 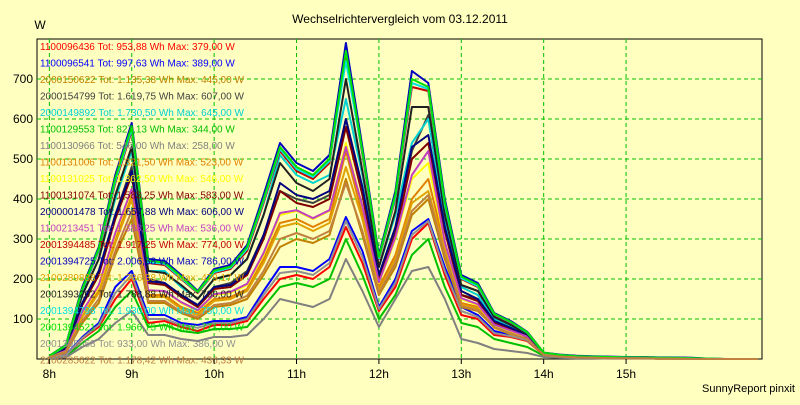 I want to click on y-tick-label: 700, so click(x=23, y=79).